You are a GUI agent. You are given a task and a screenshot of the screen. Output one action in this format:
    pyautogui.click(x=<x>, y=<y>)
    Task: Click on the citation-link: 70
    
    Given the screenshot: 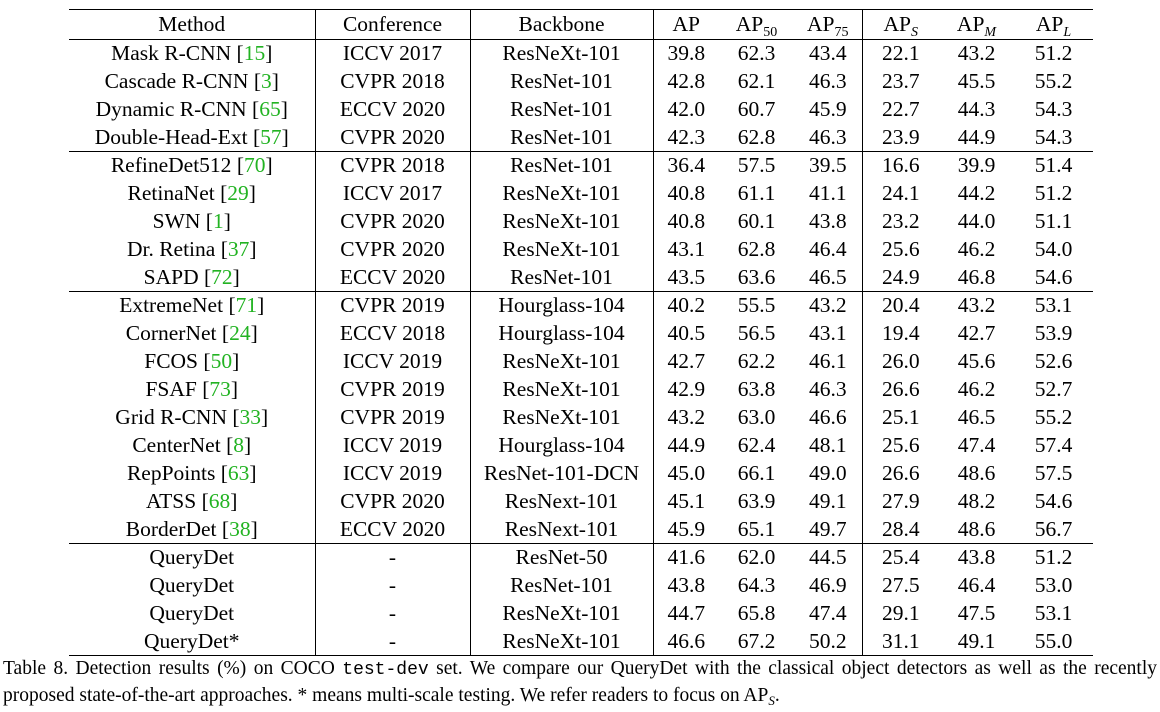 What is the action you would take?
    pyautogui.click(x=254, y=165)
    